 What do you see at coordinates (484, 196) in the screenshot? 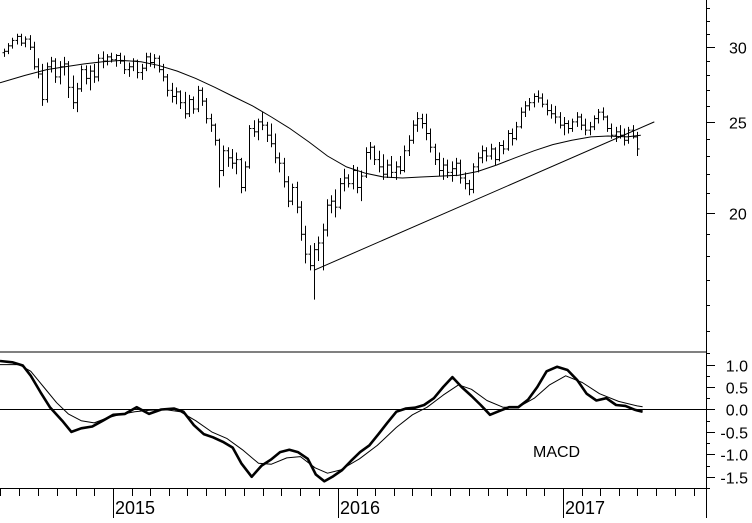
I see `trendline` at bounding box center [484, 196].